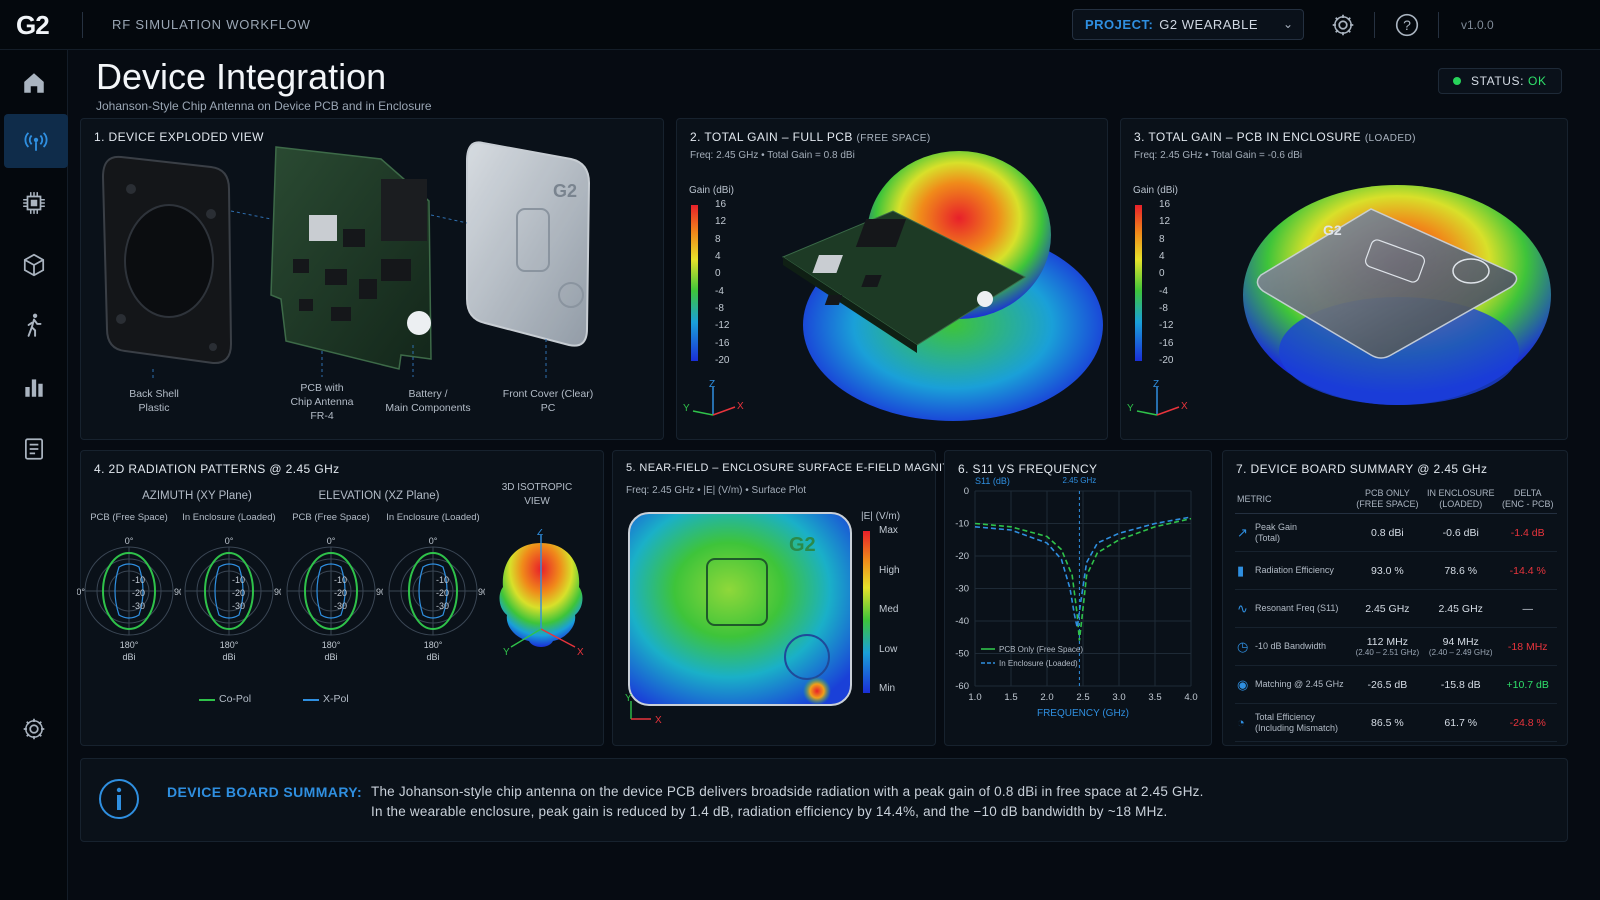 The image size is (1600, 900). Describe the element at coordinates (1080, 480) in the screenshot. I see `marker-label: 2.45 GHz` at that location.